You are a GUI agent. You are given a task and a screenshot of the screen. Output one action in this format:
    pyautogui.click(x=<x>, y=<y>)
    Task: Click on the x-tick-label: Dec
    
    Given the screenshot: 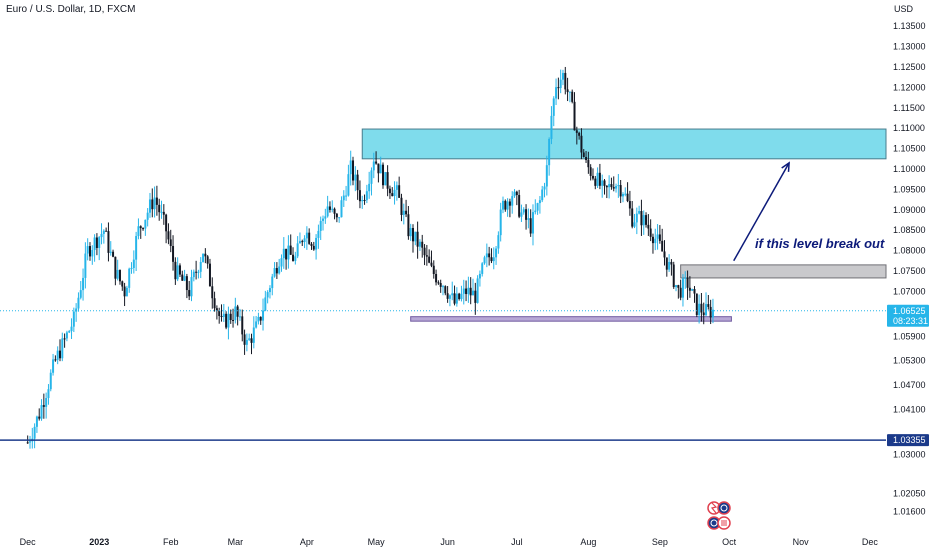 What is the action you would take?
    pyautogui.click(x=28, y=542)
    